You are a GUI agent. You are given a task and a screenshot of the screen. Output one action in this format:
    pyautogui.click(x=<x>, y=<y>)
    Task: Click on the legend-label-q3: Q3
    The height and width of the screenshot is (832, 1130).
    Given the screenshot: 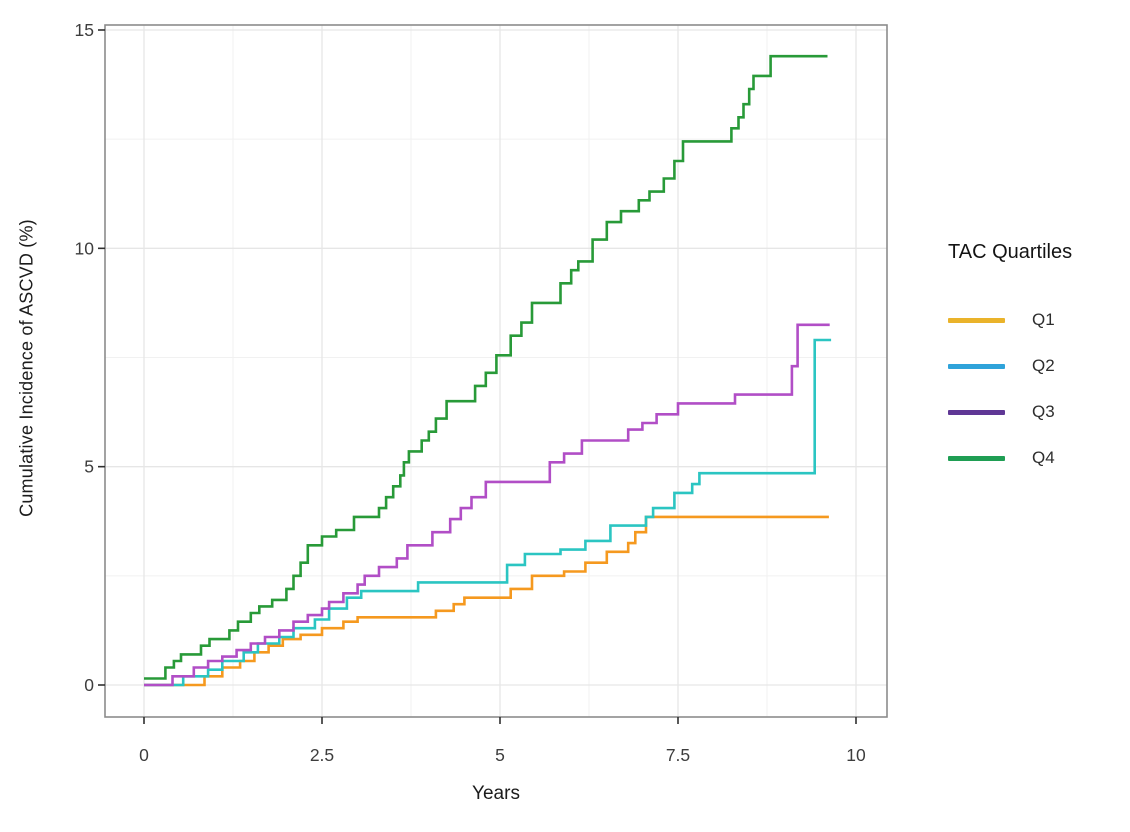 What is the action you would take?
    pyautogui.click(x=1043, y=411)
    